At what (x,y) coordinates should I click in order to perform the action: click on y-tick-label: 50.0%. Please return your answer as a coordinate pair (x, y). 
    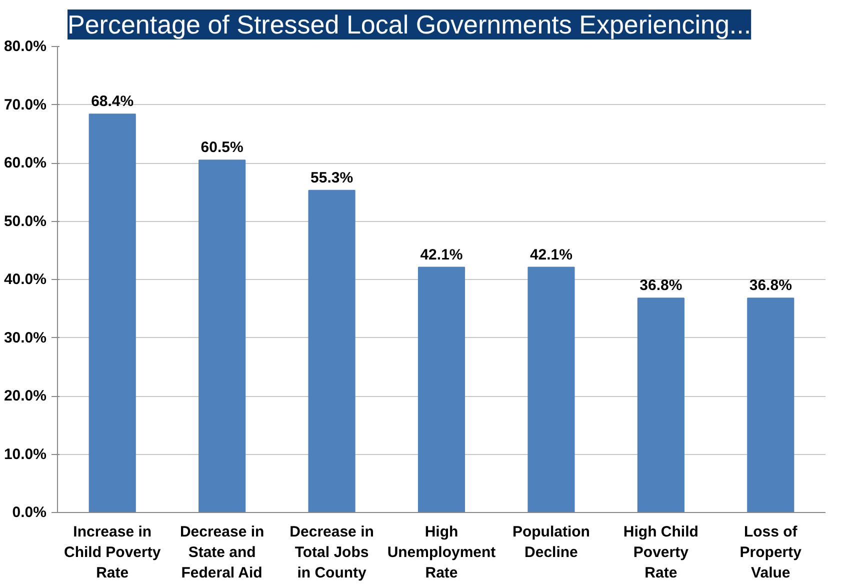
    Looking at the image, I should click on (25, 221).